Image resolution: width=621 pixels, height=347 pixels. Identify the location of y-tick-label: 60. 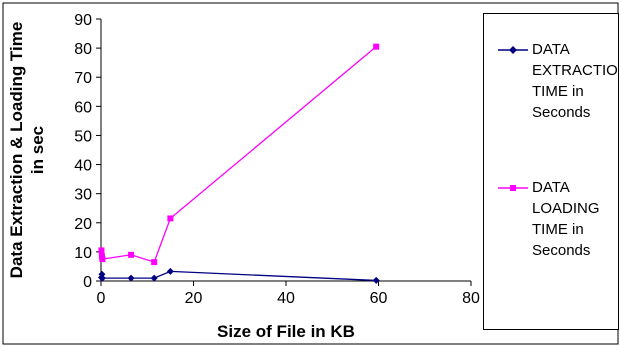
(83, 107).